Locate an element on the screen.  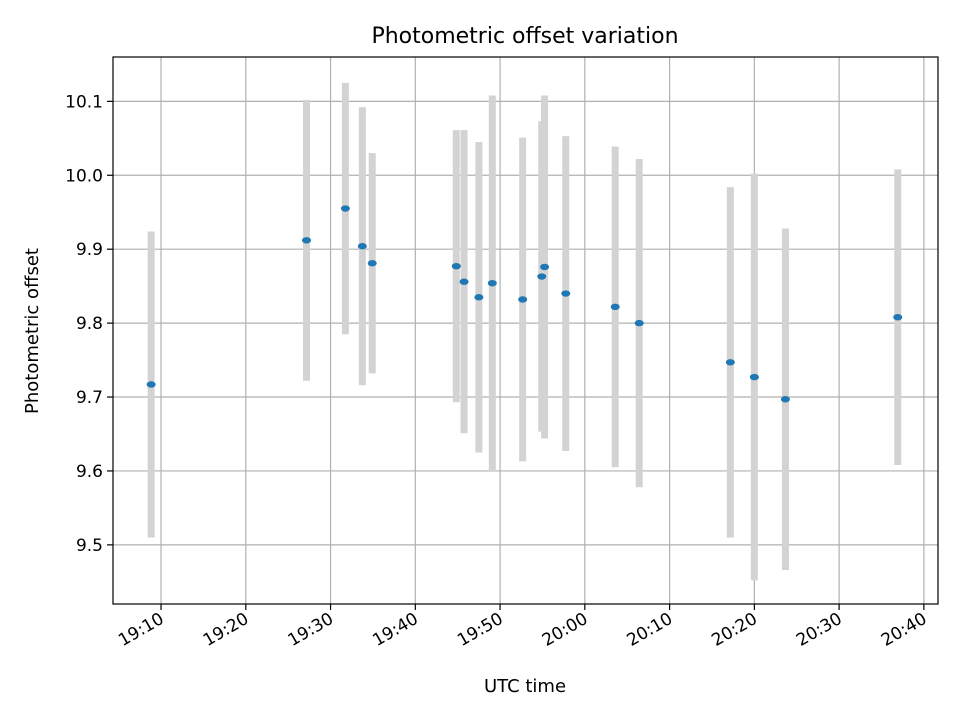
y-axis-label: Photometric offset is located at coordinates (32, 331).